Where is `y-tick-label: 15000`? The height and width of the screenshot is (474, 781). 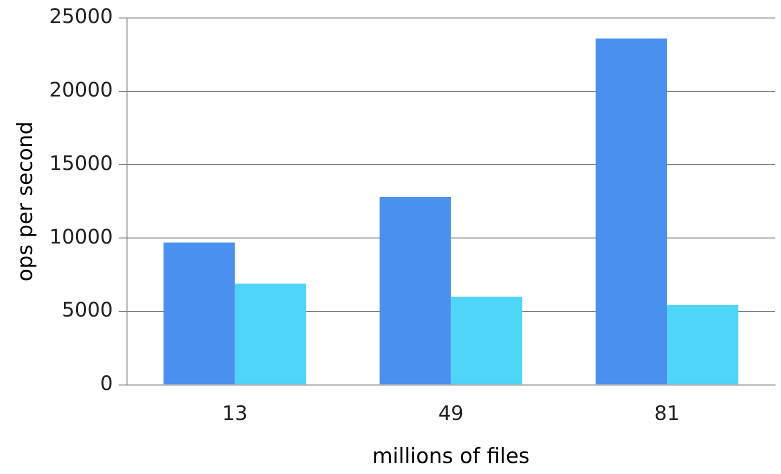 y-tick-label: 15000 is located at coordinates (81, 162).